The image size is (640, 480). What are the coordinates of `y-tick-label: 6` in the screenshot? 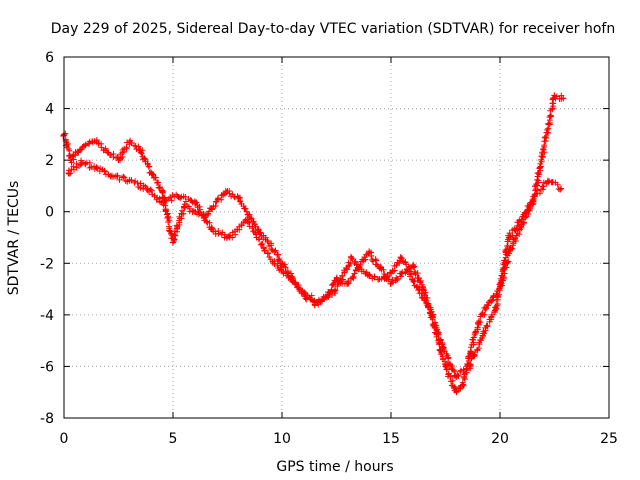 It's located at (49, 58).